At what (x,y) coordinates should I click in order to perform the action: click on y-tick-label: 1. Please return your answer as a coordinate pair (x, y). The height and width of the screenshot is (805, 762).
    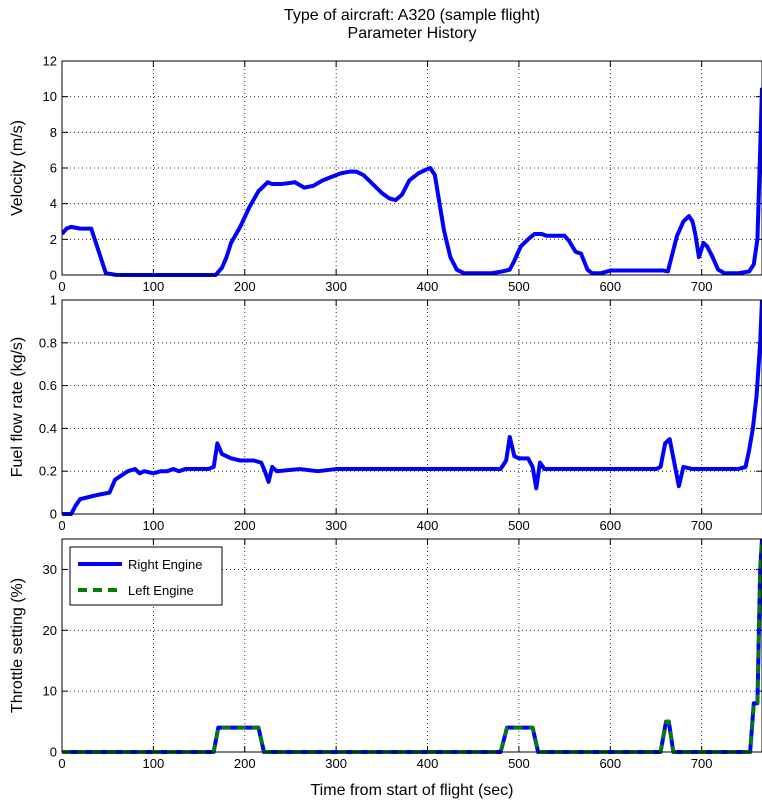
    Looking at the image, I should click on (53, 300).